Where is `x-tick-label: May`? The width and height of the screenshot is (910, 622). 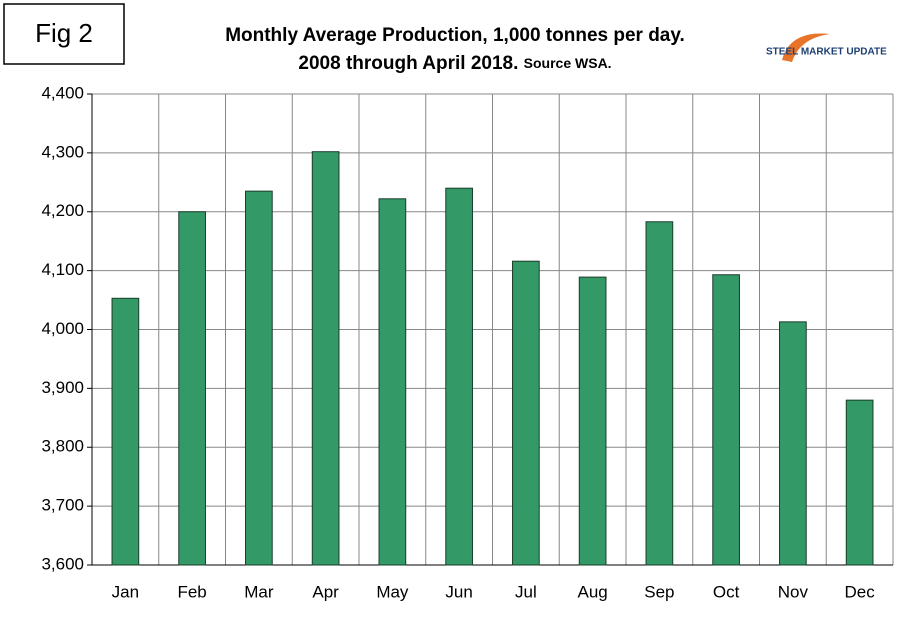
x-tick-label: May is located at coordinates (392, 591).